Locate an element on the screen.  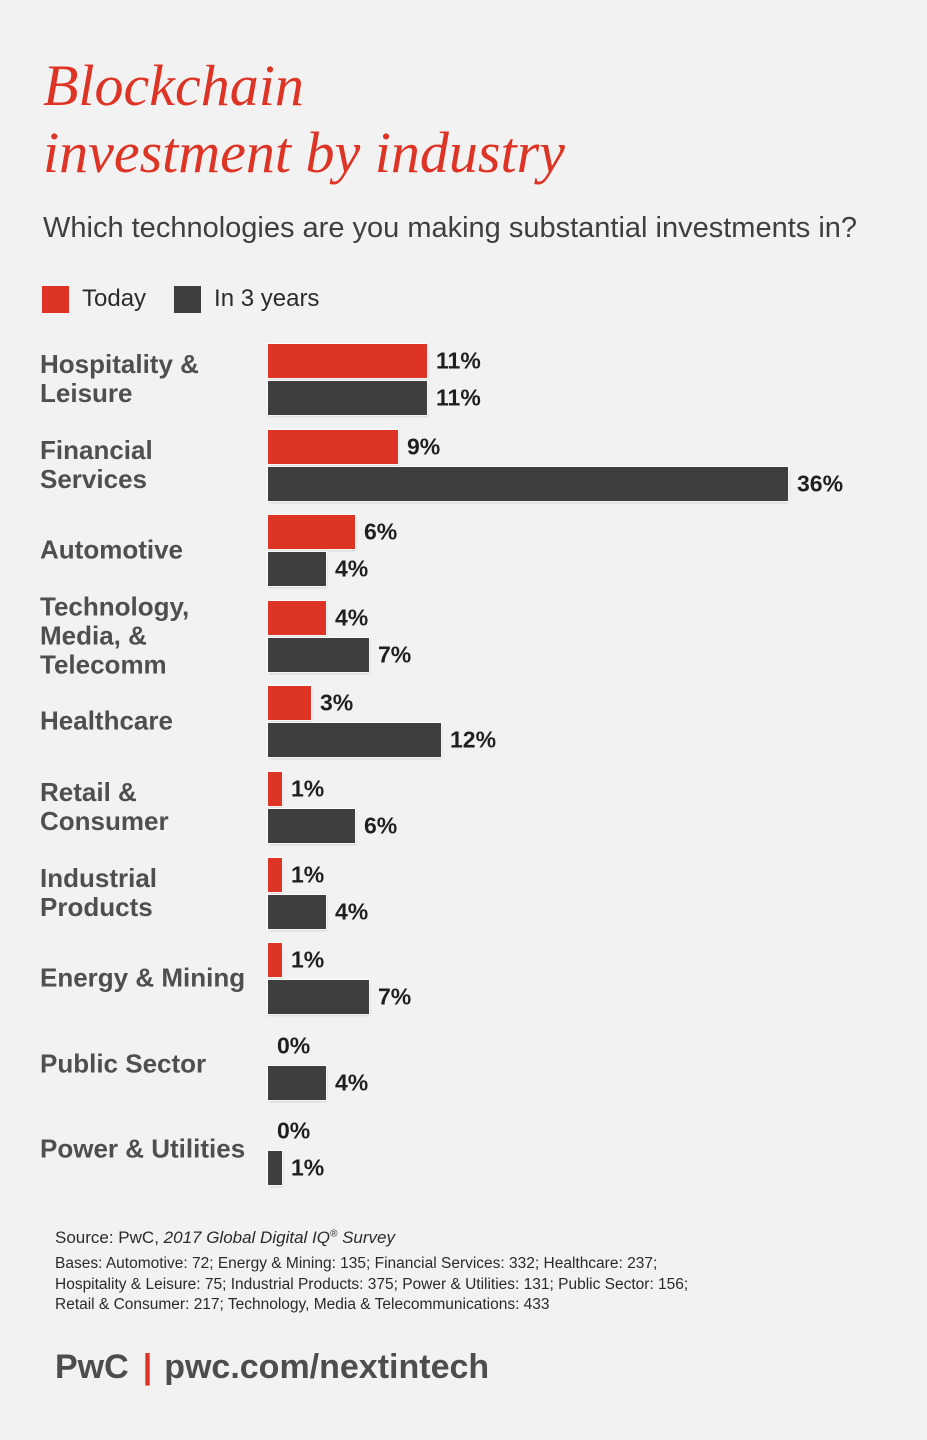
category-label: Hospitality & Leisure is located at coordinates (152, 379).